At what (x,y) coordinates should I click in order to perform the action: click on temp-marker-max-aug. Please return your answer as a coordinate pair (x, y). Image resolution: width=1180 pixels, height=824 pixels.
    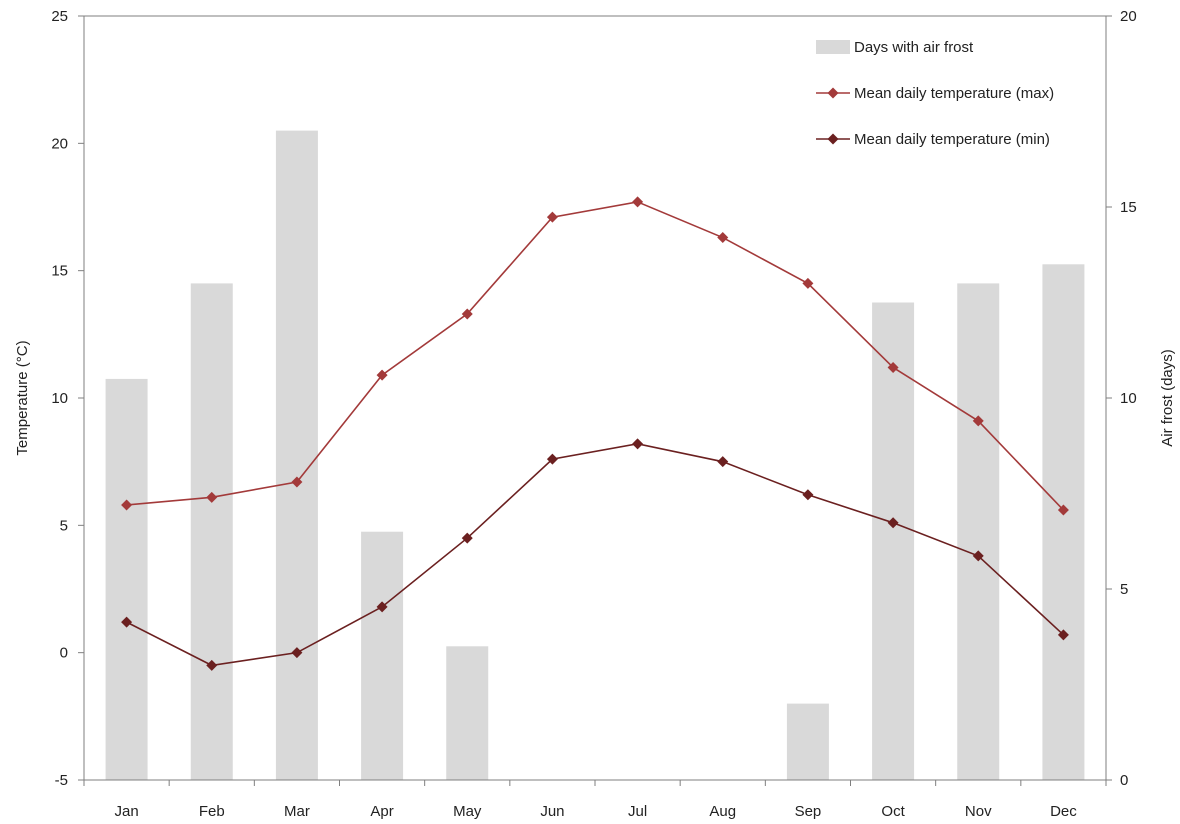
    Looking at the image, I should click on (723, 238).